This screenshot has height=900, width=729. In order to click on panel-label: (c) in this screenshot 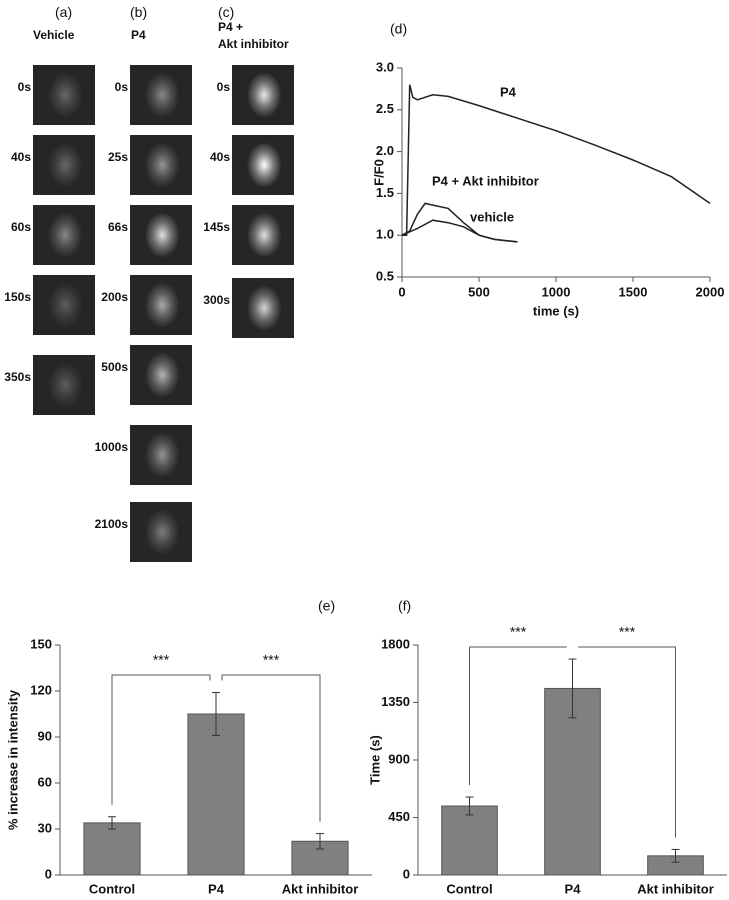, I will do `click(226, 12)`.